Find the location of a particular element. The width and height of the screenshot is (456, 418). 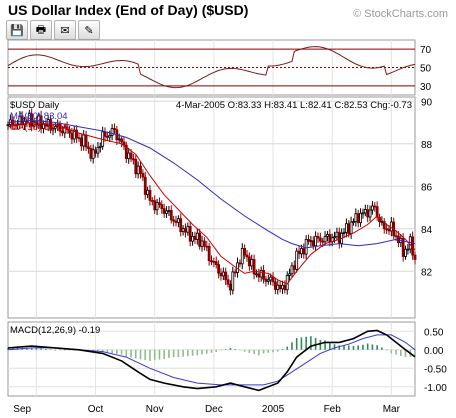

macd-label: MACD(12,26,9) -0.19 is located at coordinates (55, 330).